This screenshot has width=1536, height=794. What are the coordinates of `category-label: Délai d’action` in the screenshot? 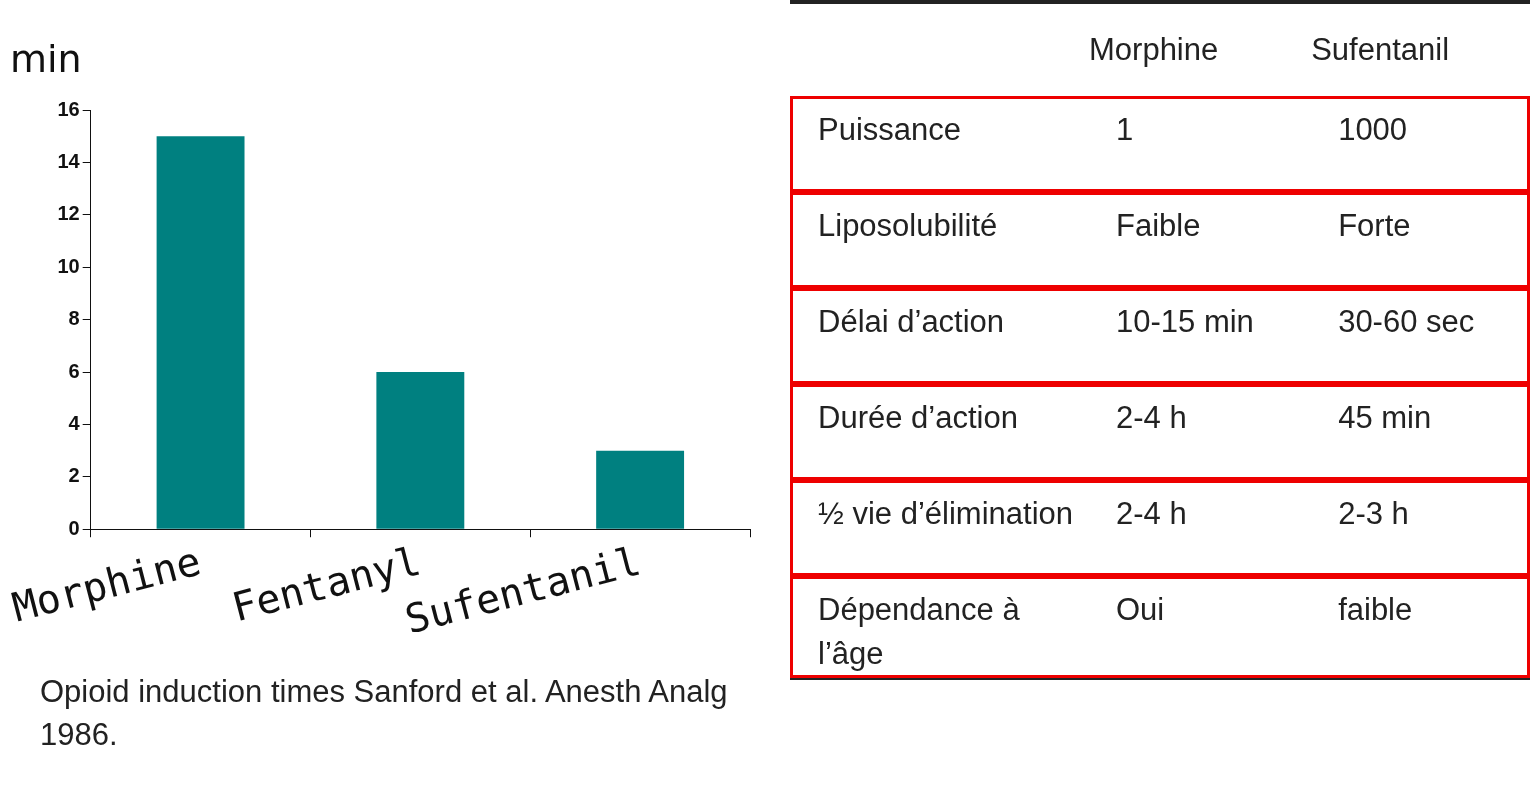 It's located at (911, 321).